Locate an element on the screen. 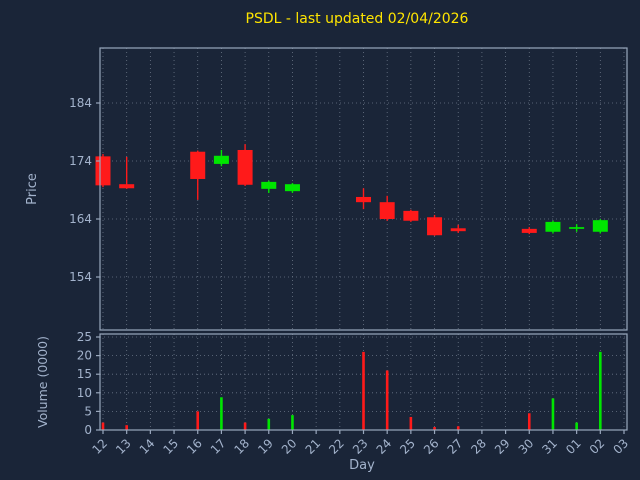 The height and width of the screenshot is (480, 640). x-tick-label: 17 is located at coordinates (218, 446).